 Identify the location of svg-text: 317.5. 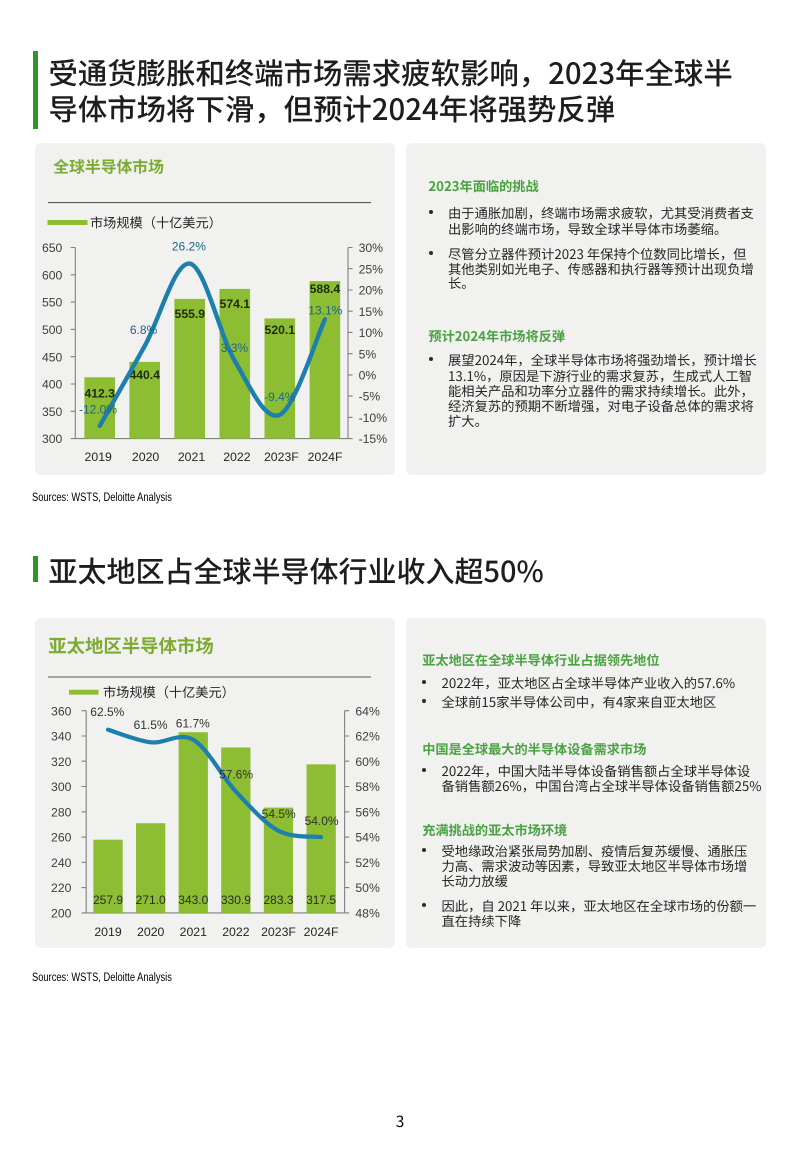
(321, 900).